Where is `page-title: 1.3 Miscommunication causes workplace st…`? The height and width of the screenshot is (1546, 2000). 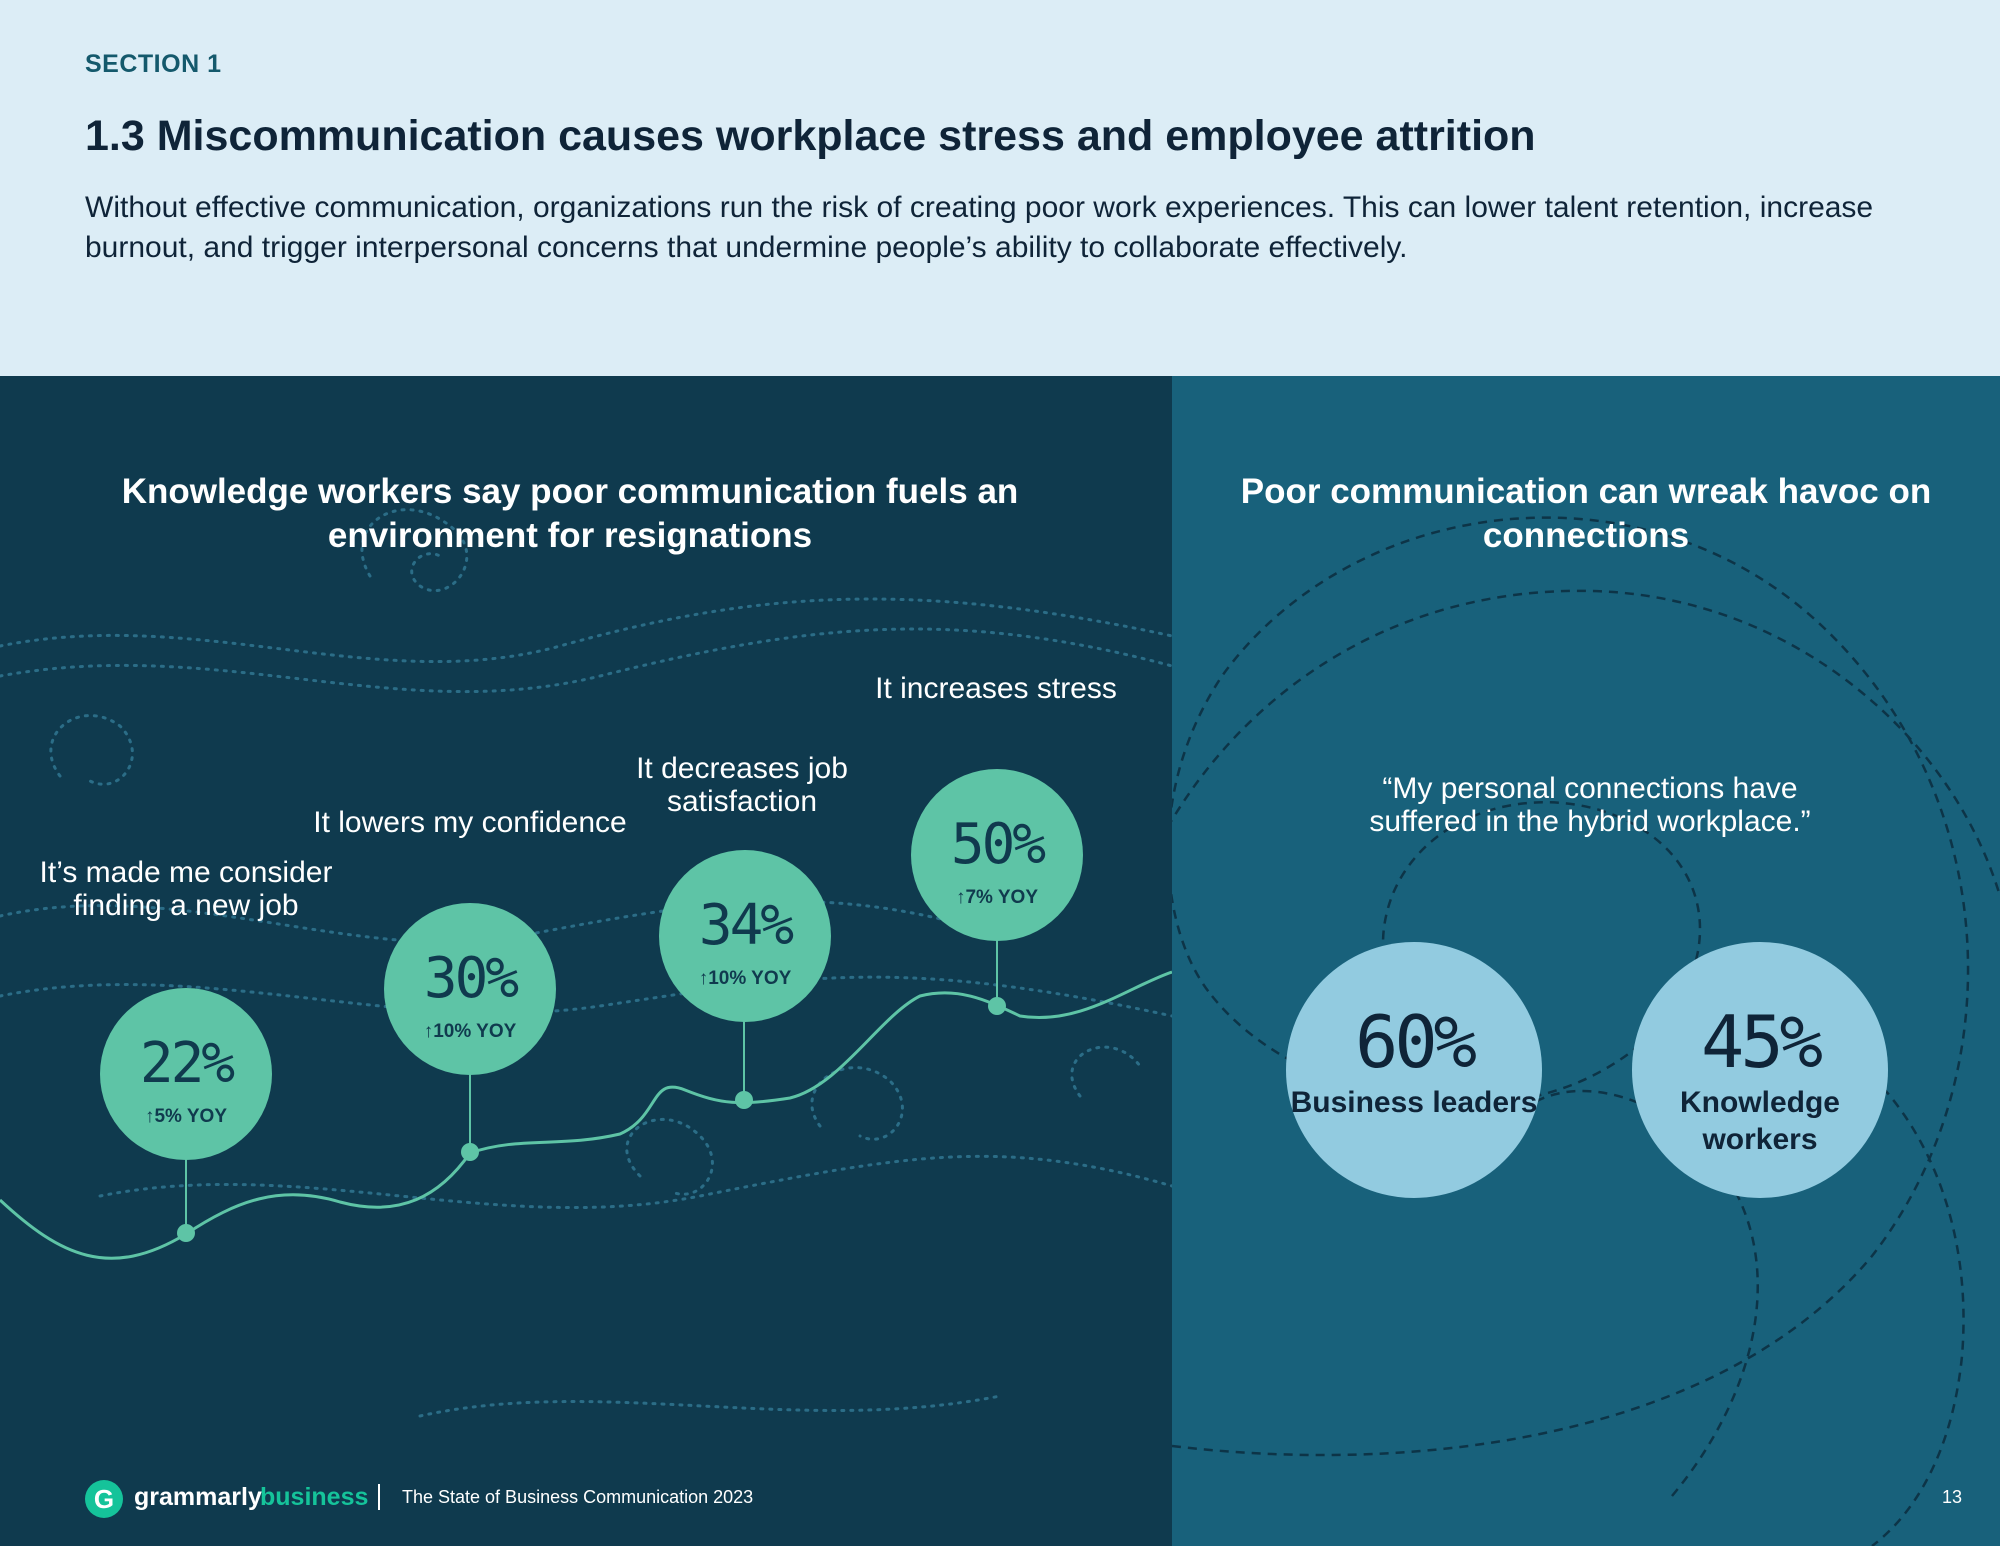 page-title: 1.3 Miscommunication causes workplace st… is located at coordinates (810, 136).